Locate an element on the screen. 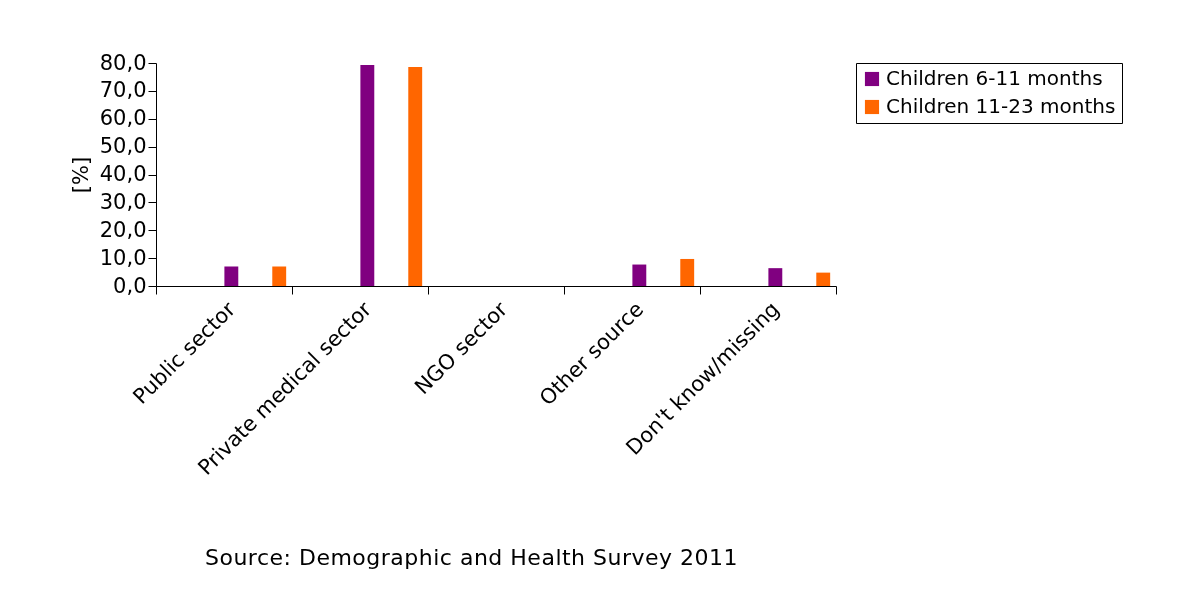 The height and width of the screenshot is (589, 1179). legend-label: Children 6-11 months is located at coordinates (994, 78).